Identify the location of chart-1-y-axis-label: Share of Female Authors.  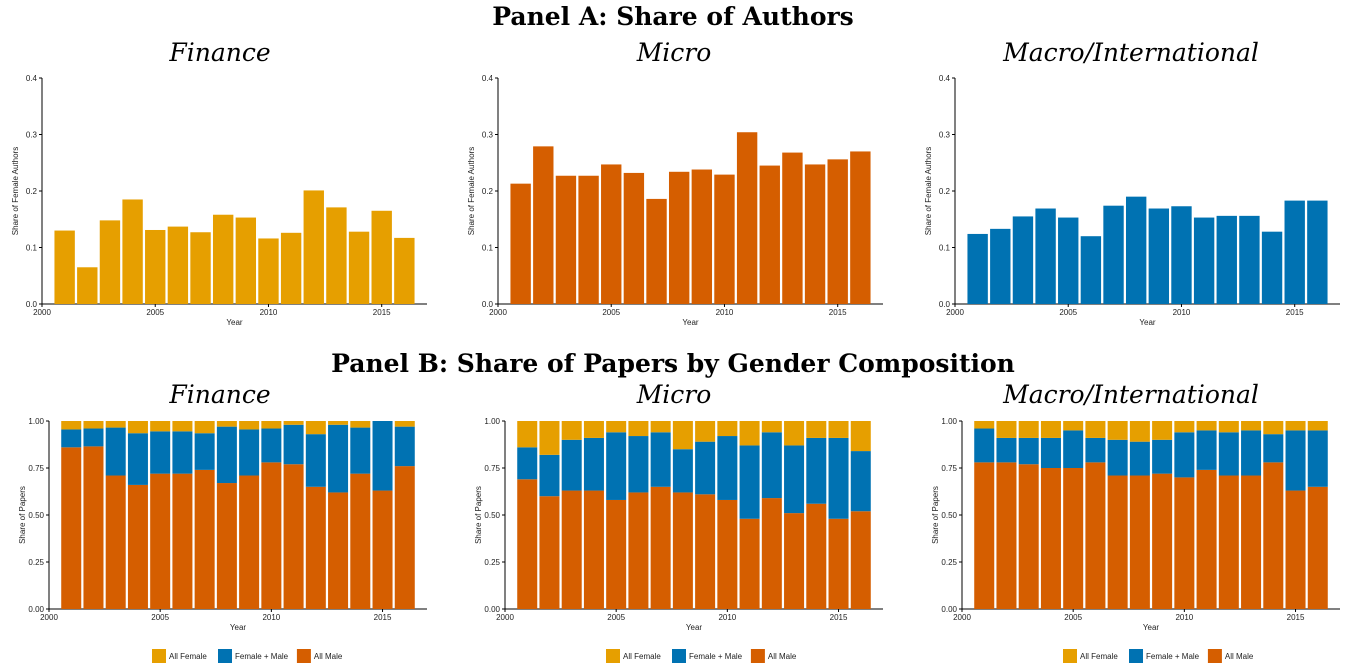
(471, 191).